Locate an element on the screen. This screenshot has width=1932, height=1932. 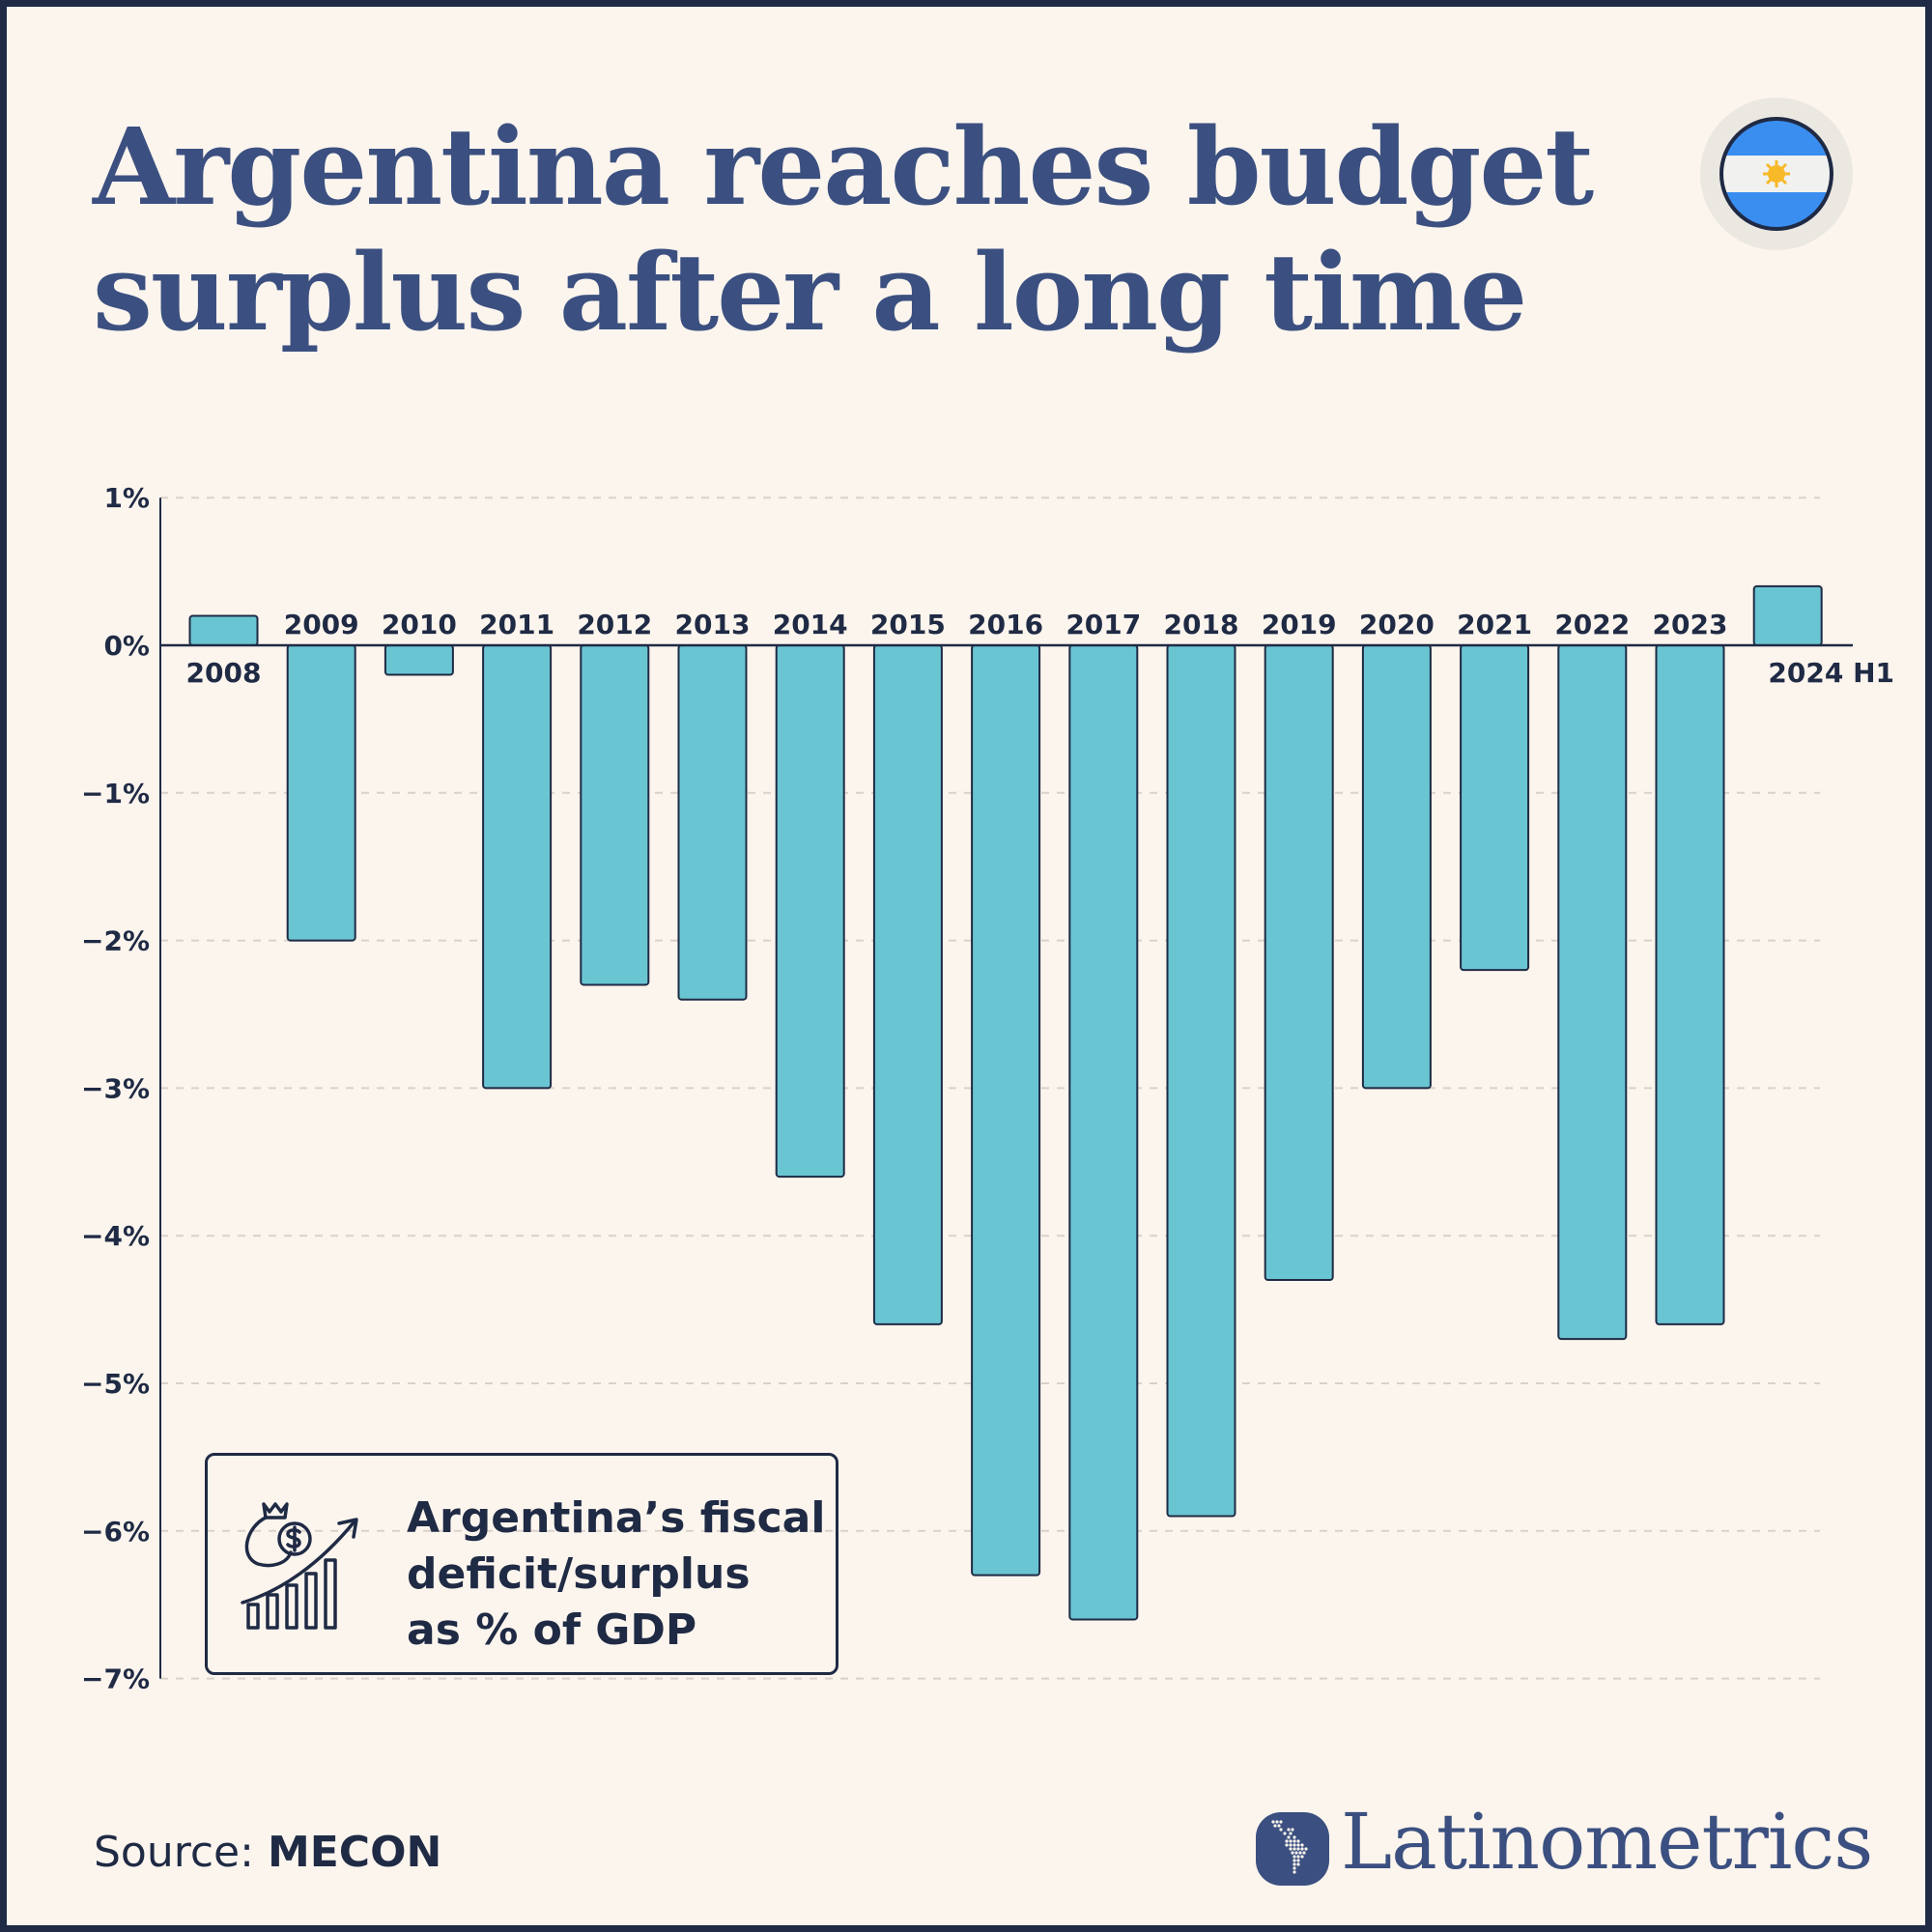
bar-2013 is located at coordinates (712, 822).